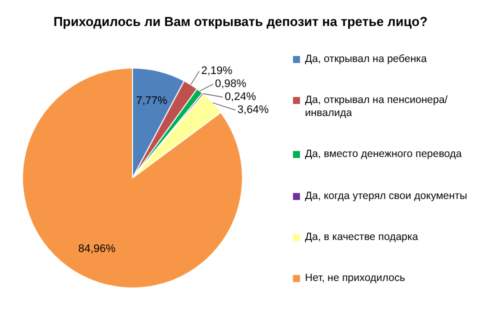 The width and height of the screenshot is (481, 321). What do you see at coordinates (361, 237) in the screenshot?
I see `legend-label: Да, в качестве подарка` at bounding box center [361, 237].